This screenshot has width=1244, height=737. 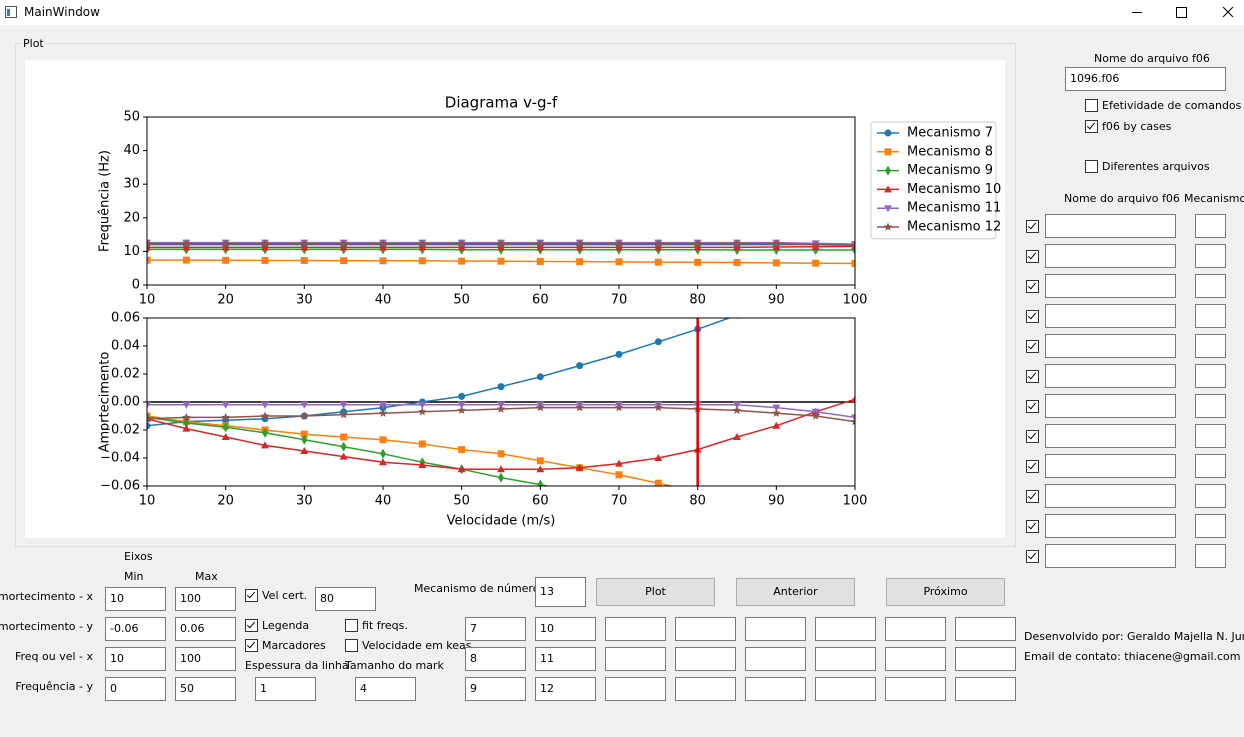 I want to click on text-input: 8, so click(x=495, y=659).